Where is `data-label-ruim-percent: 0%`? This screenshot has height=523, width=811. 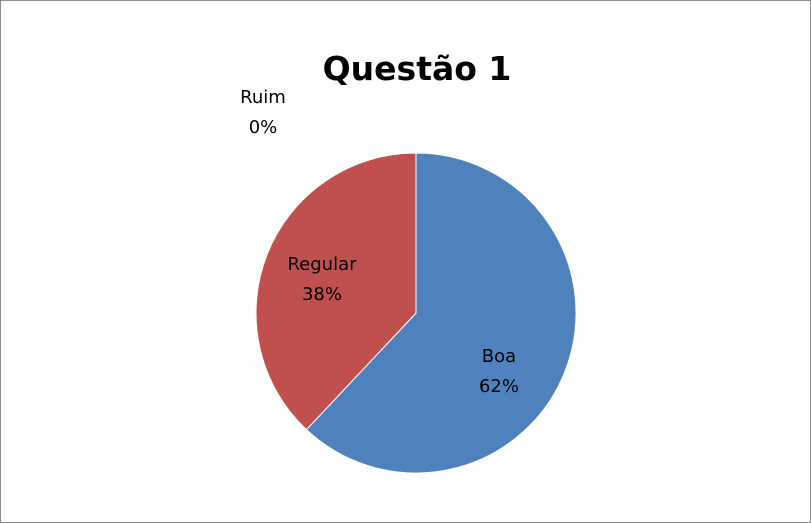 data-label-ruim-percent: 0% is located at coordinates (263, 127).